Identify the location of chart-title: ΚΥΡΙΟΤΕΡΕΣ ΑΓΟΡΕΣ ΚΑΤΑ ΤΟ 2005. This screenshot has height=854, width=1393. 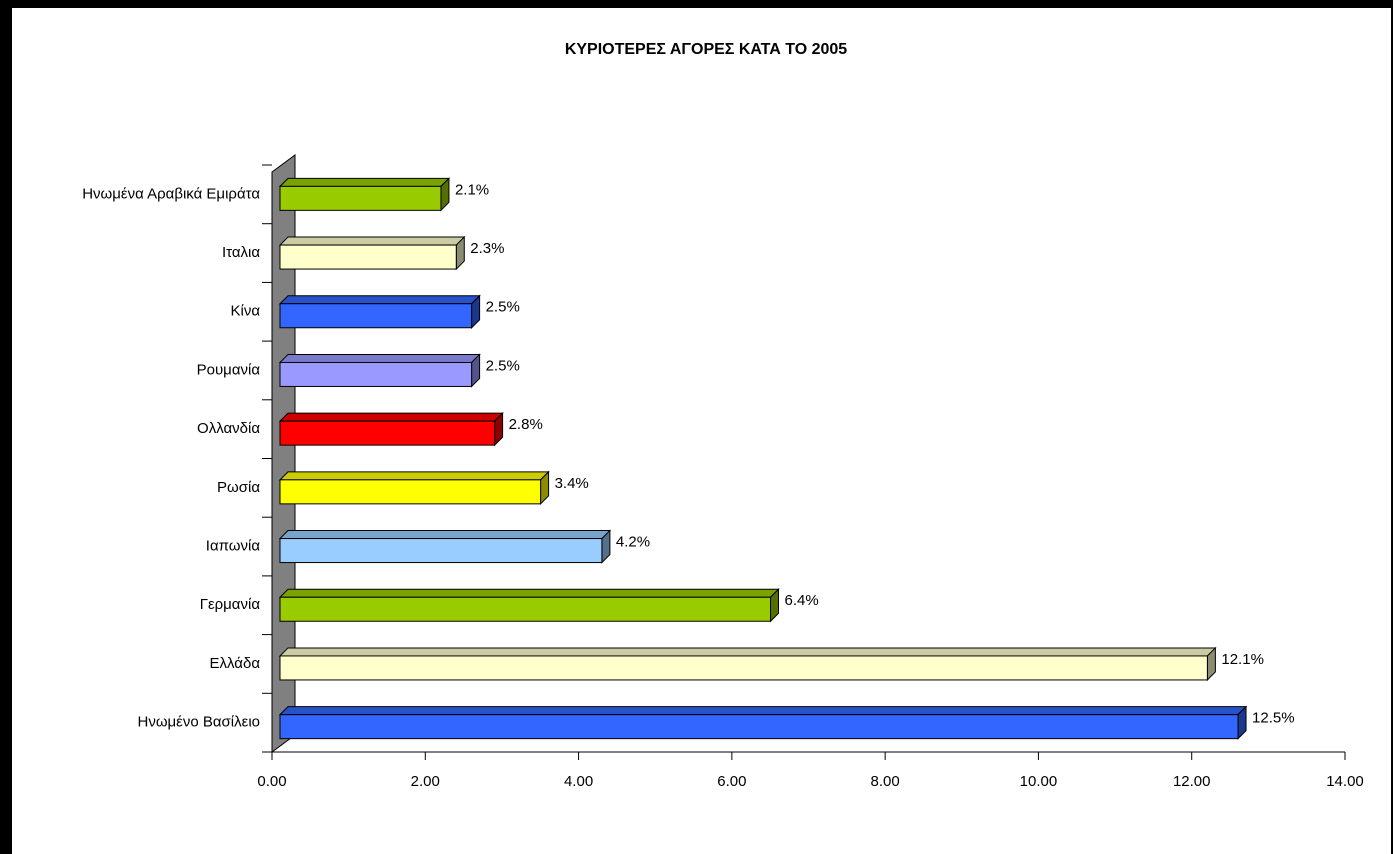
(706, 49).